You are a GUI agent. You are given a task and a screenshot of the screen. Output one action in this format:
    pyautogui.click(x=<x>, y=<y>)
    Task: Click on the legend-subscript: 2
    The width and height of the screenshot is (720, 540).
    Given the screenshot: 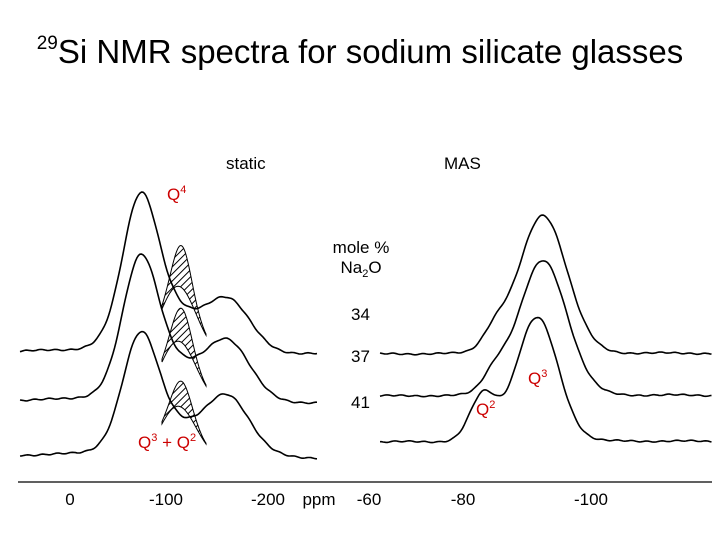 What is the action you would take?
    pyautogui.click(x=365, y=274)
    